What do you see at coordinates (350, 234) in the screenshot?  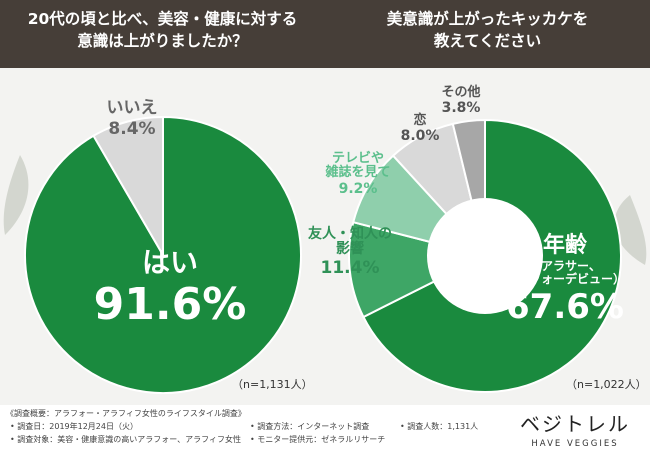 I see `slice-label-friends-line1: 友人・知人の` at bounding box center [350, 234].